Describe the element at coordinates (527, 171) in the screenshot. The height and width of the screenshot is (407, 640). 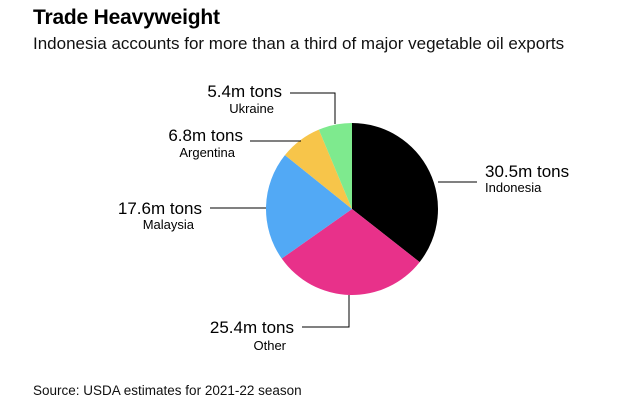
I see `slice-value-label-indonesia: 30.5m tons` at that location.